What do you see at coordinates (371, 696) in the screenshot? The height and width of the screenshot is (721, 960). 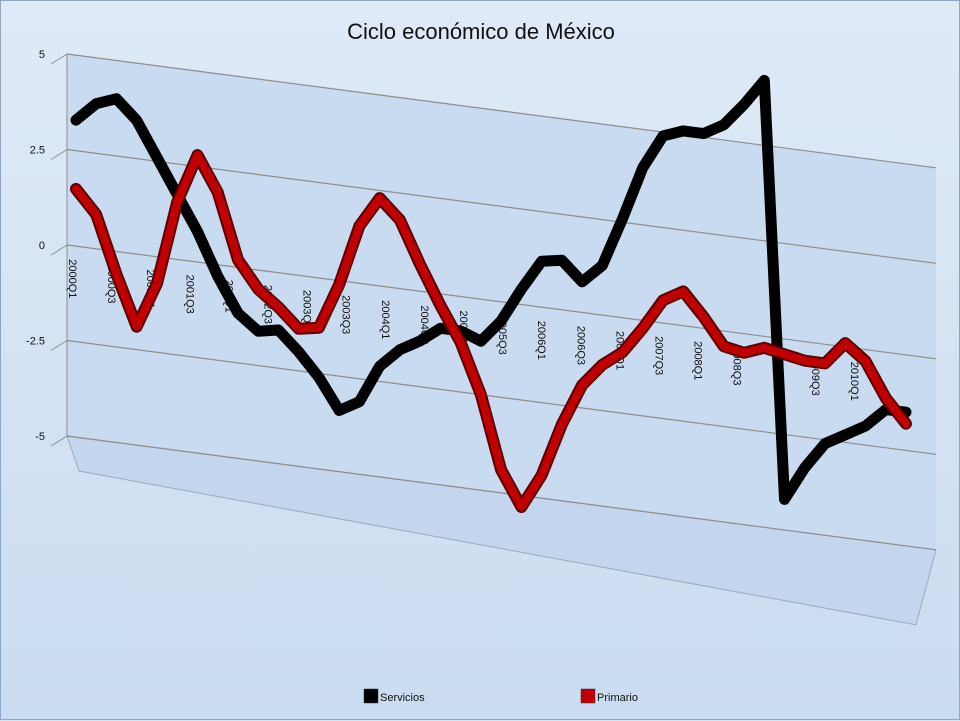 I see `legend-swatch-servicios` at bounding box center [371, 696].